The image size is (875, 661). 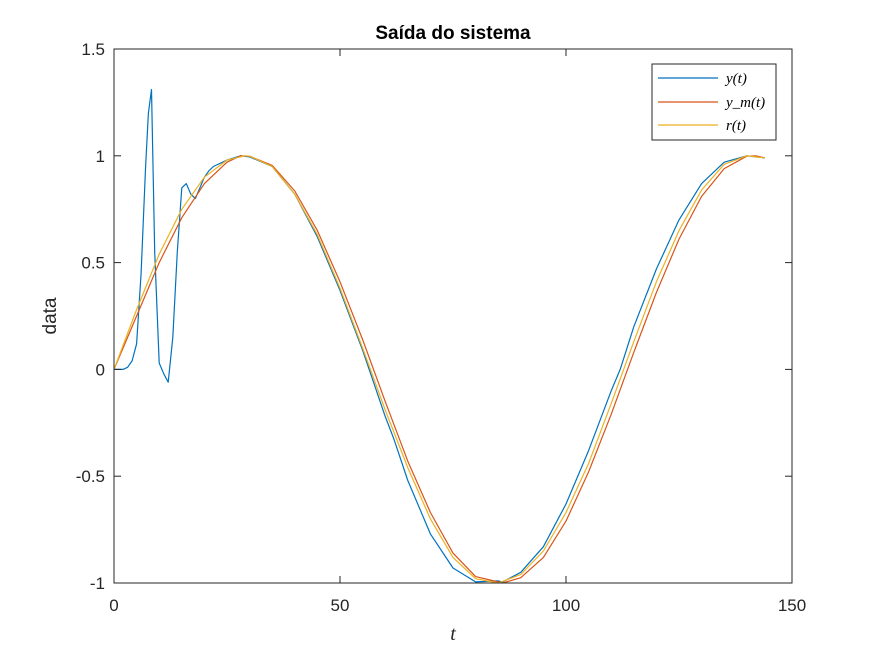 I want to click on x-axis-label: t, so click(x=453, y=634).